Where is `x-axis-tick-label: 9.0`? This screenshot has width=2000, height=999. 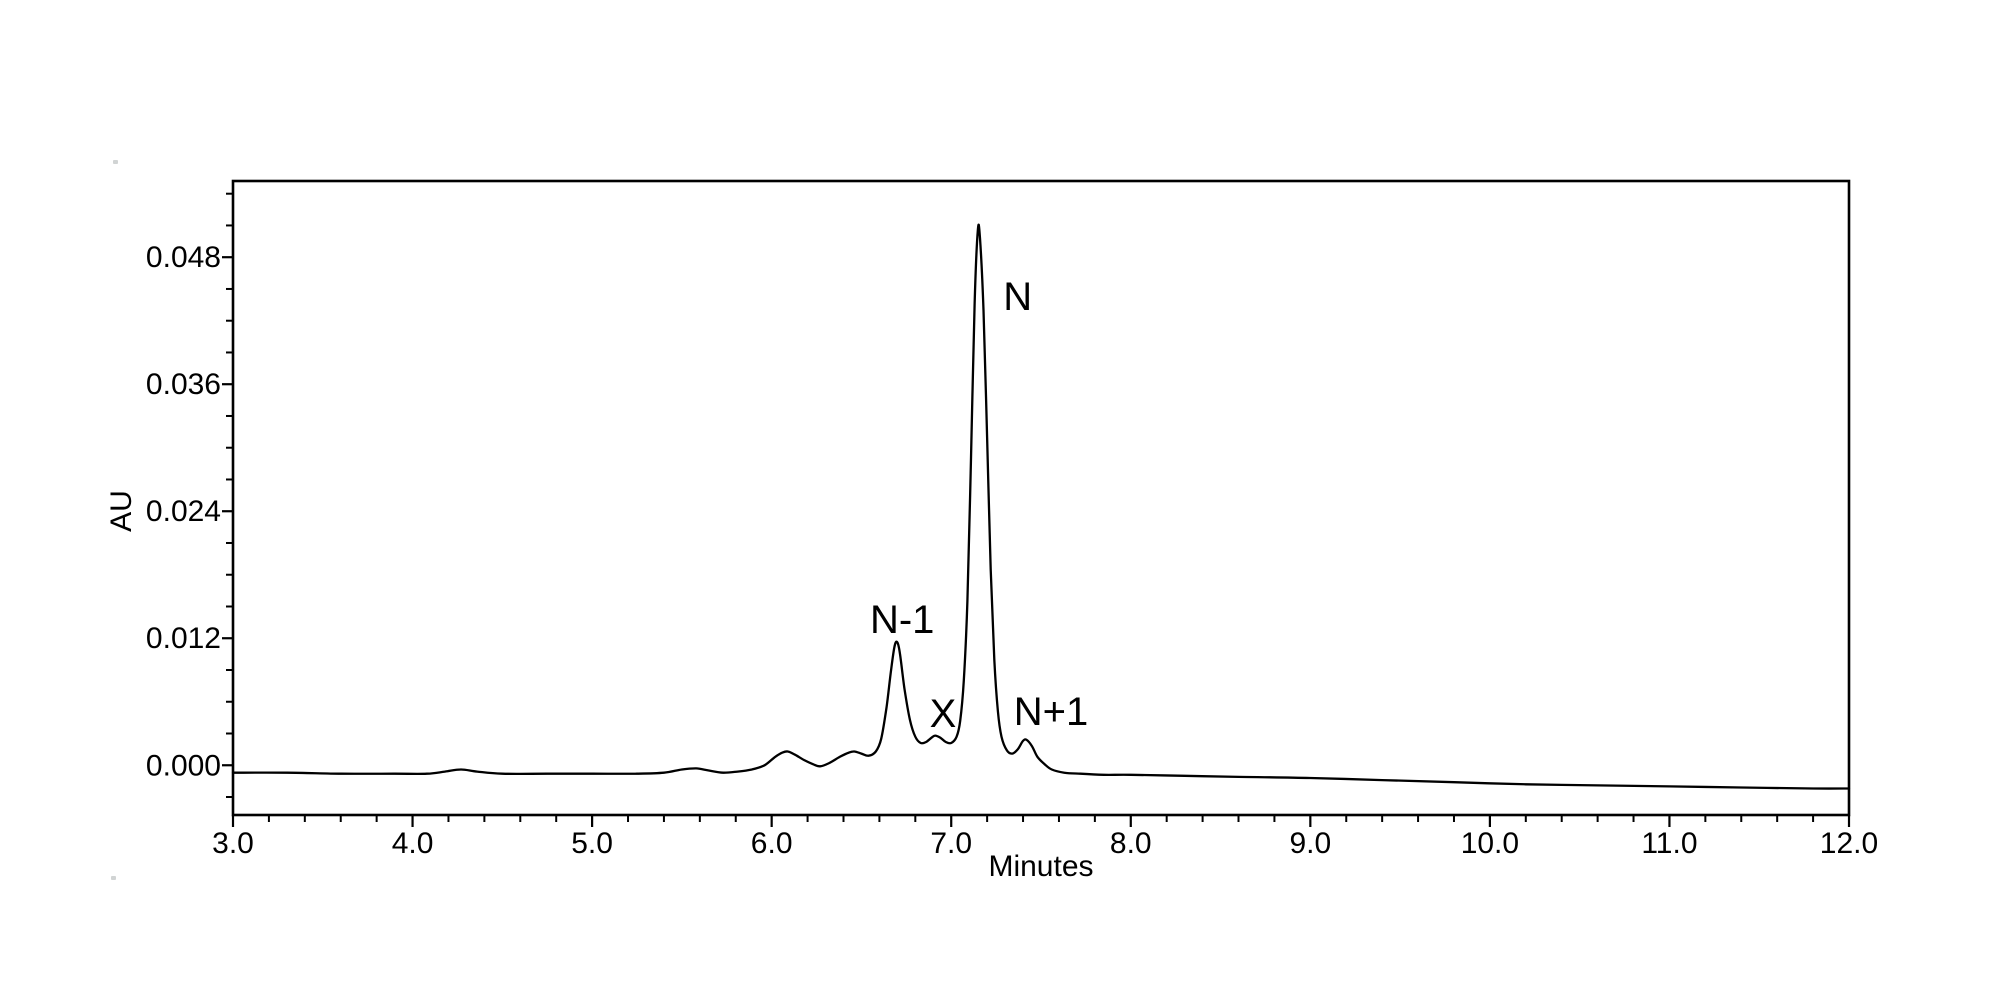 x-axis-tick-label: 9.0 is located at coordinates (1310, 843).